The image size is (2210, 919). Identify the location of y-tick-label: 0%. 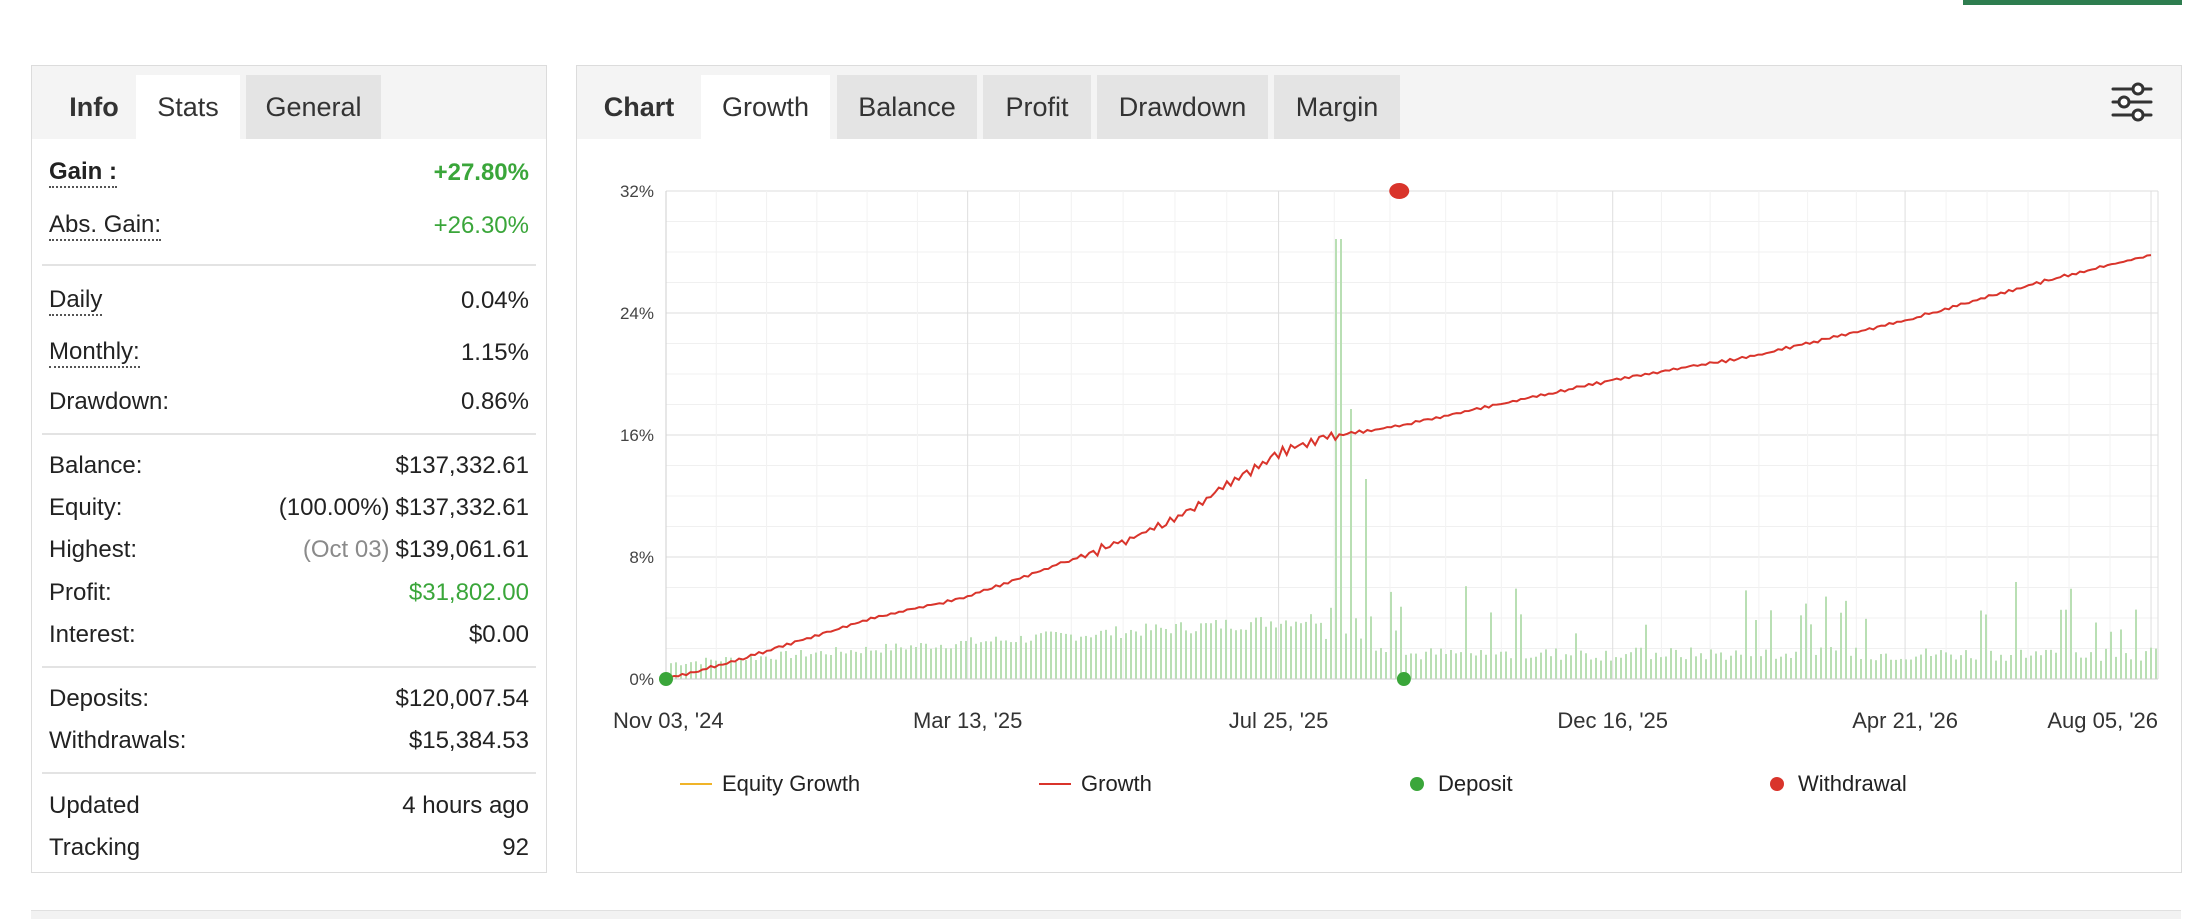
(641, 679).